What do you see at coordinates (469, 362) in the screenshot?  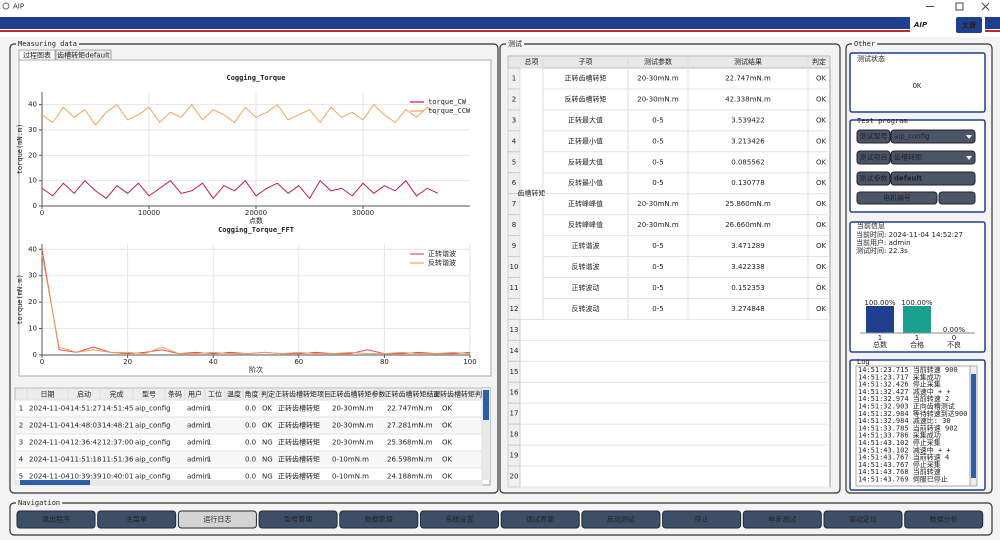 I see `x-tick-label: 100` at bounding box center [469, 362].